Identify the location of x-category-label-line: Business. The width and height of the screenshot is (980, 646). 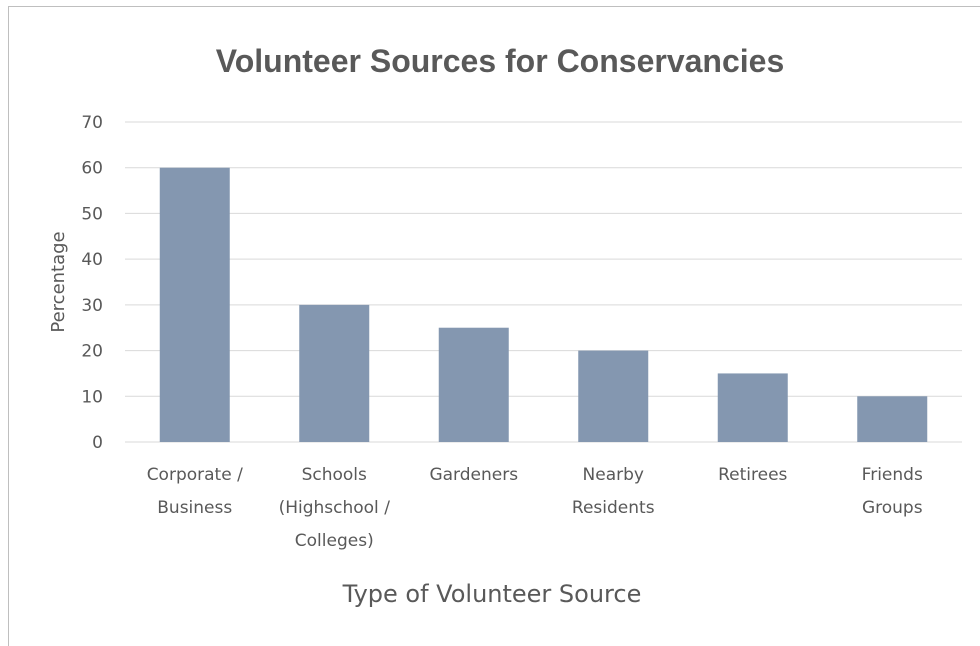
(194, 508).